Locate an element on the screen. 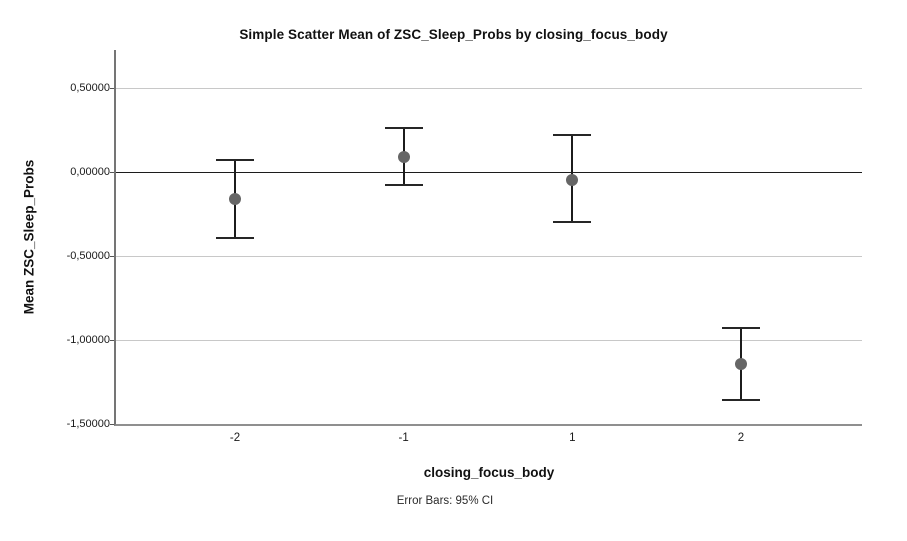  x-tick-label: -1 is located at coordinates (403, 438).